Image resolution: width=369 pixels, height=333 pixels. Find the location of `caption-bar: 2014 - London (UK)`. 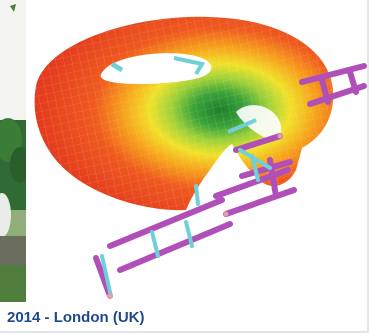

caption-bar: 2014 - London (UK) is located at coordinates (184, 317).